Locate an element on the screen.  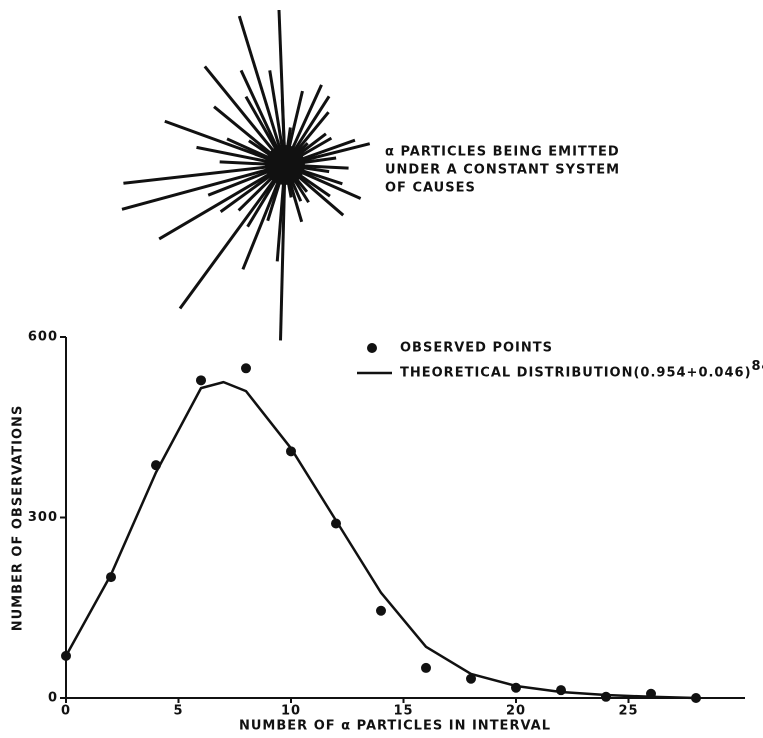
legend-swatch is located at coordinates (372, 348).